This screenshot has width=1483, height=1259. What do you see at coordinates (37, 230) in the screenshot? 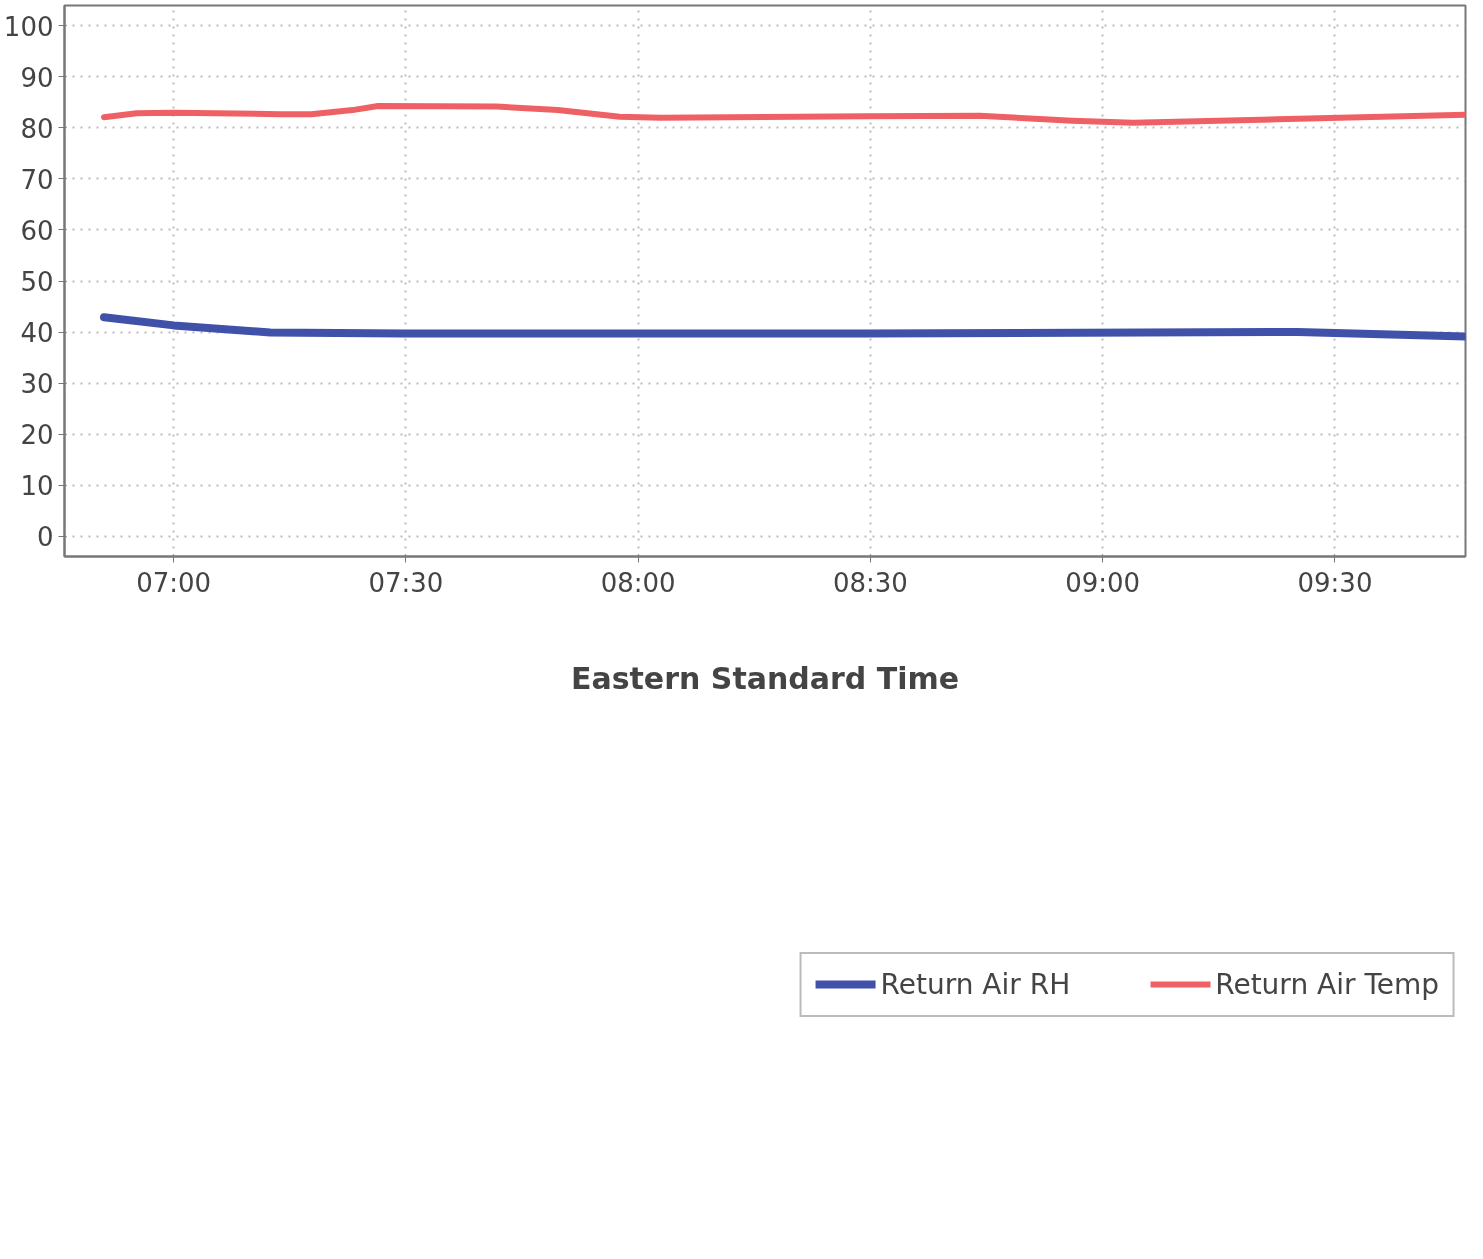
I see `y-tick-label: 60` at bounding box center [37, 230].